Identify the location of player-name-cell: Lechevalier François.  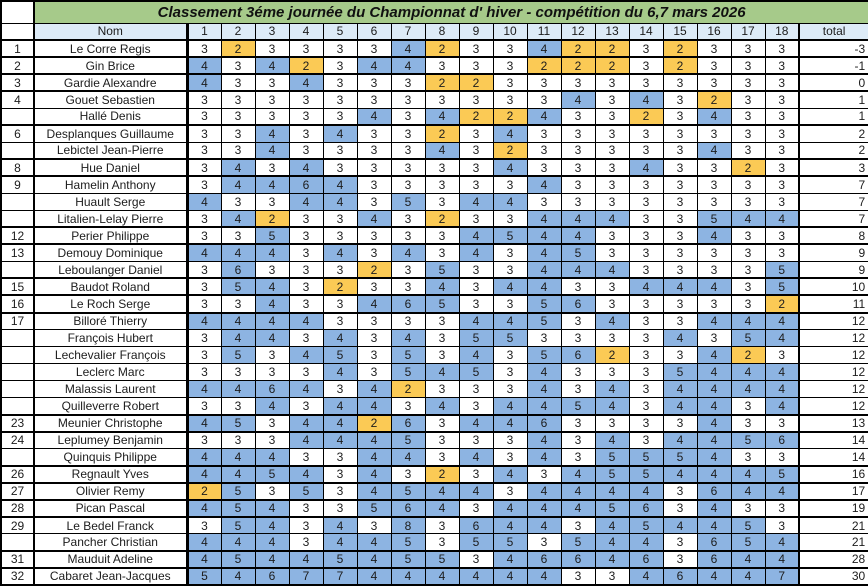
(111, 355).